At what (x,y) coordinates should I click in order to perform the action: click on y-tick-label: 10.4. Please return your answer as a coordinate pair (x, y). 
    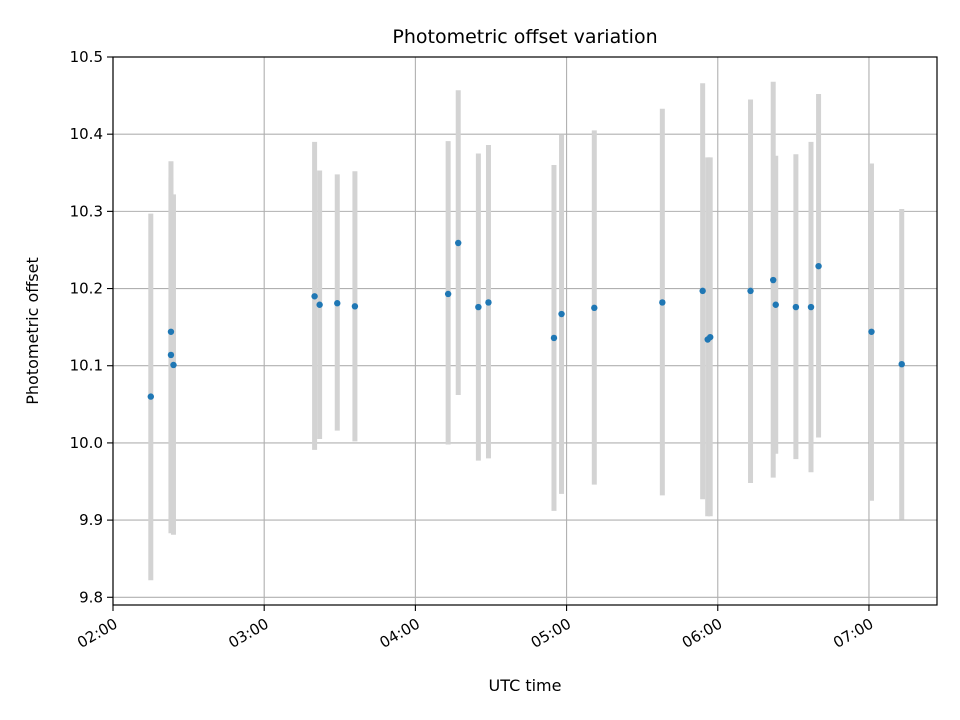
    Looking at the image, I should click on (86, 134).